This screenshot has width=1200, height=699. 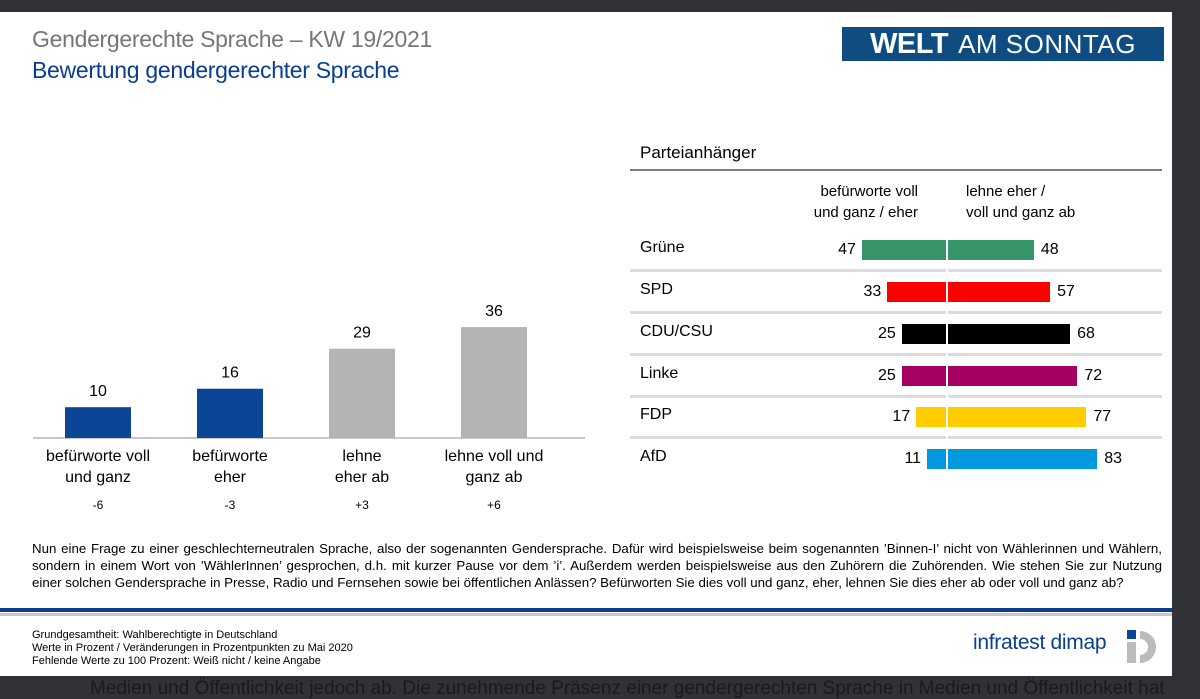 What do you see at coordinates (230, 456) in the screenshot?
I see `category-label-line: befürworte` at bounding box center [230, 456].